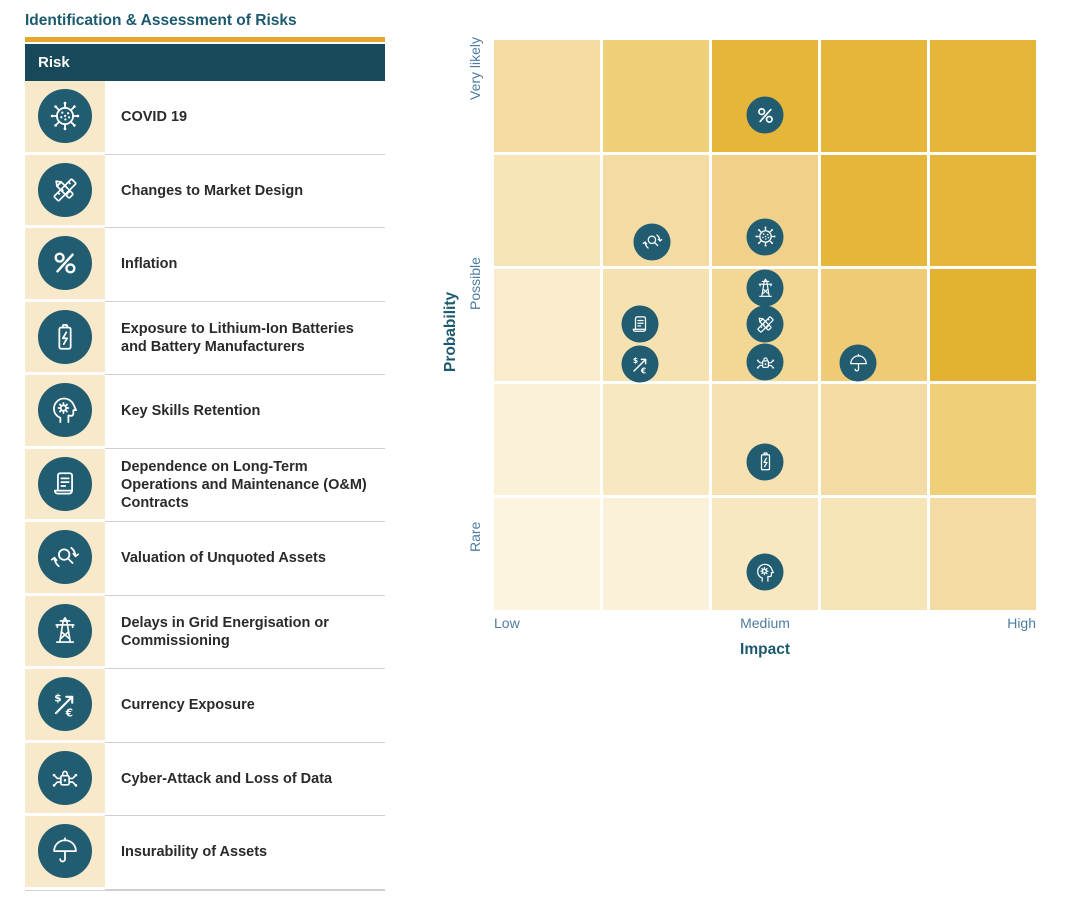  I want to click on risk-row-valuation: Valuation of Unquoted Assets, so click(205, 559).